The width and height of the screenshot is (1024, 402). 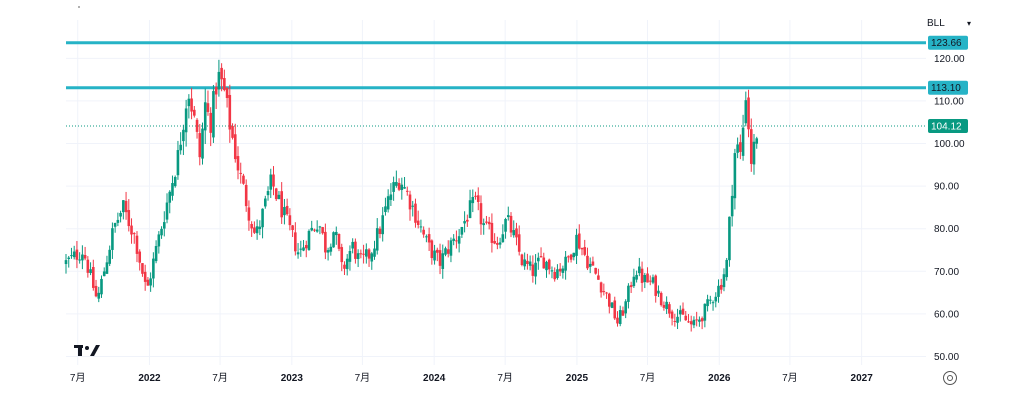 What do you see at coordinates (948, 125) in the screenshot?
I see `last-price-tag` at bounding box center [948, 125].